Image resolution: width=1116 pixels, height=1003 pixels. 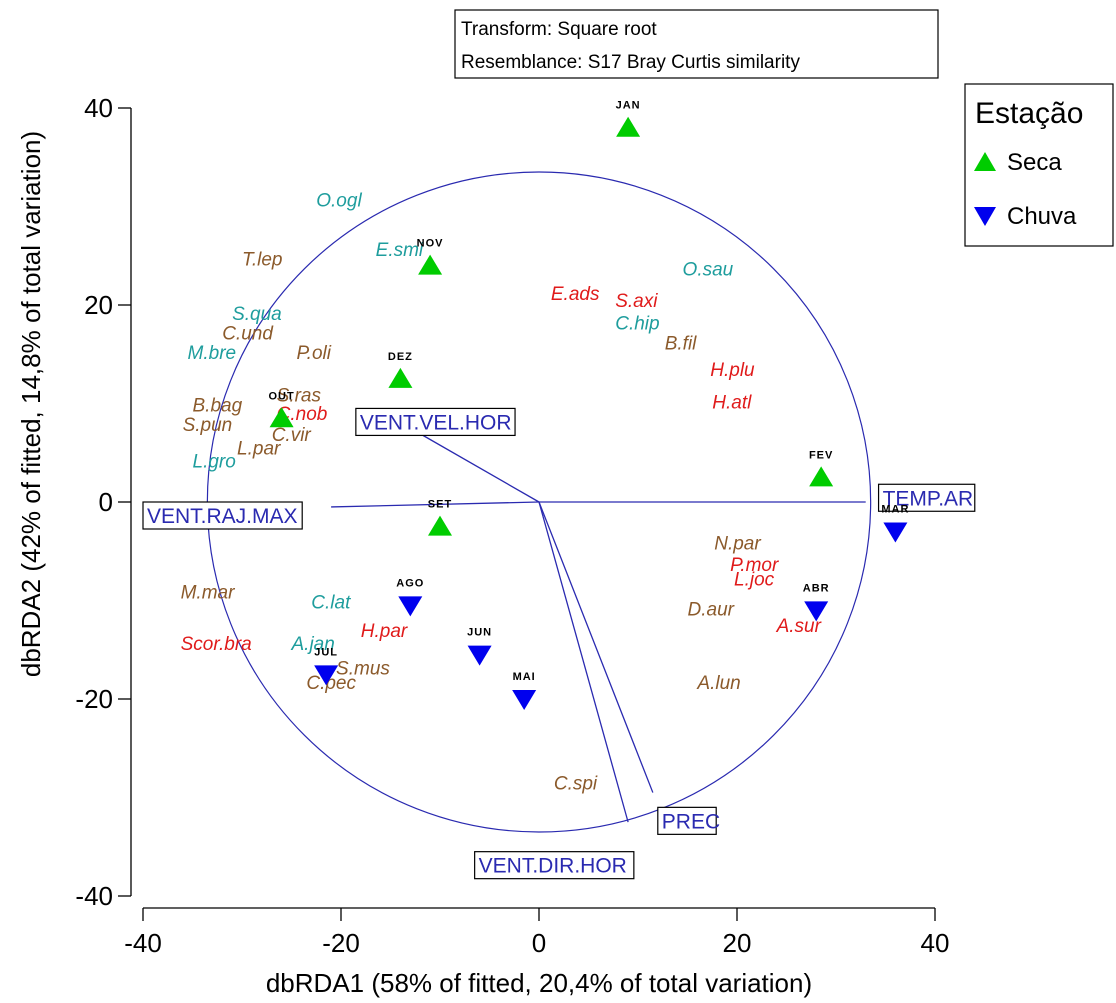 I want to click on species-label-t-lep: T.lep, so click(x=262, y=260).